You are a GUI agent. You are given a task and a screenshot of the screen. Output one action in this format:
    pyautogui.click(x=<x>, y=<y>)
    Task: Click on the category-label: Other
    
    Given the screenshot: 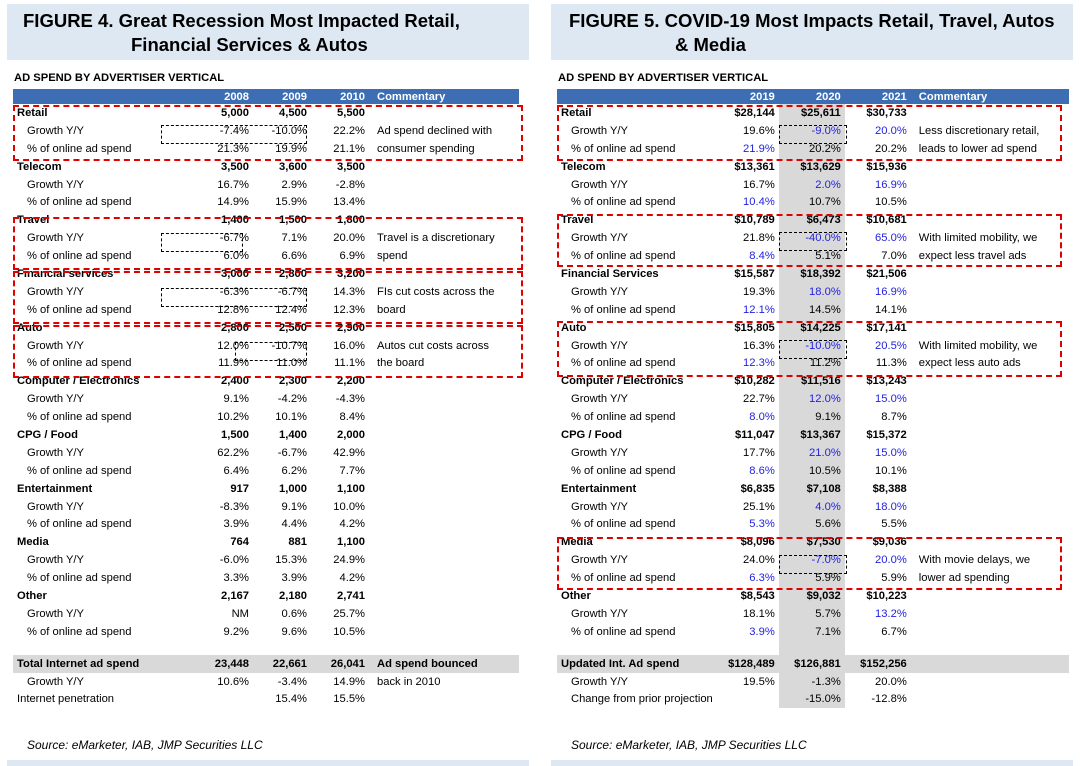 What is the action you would take?
    pyautogui.click(x=576, y=595)
    